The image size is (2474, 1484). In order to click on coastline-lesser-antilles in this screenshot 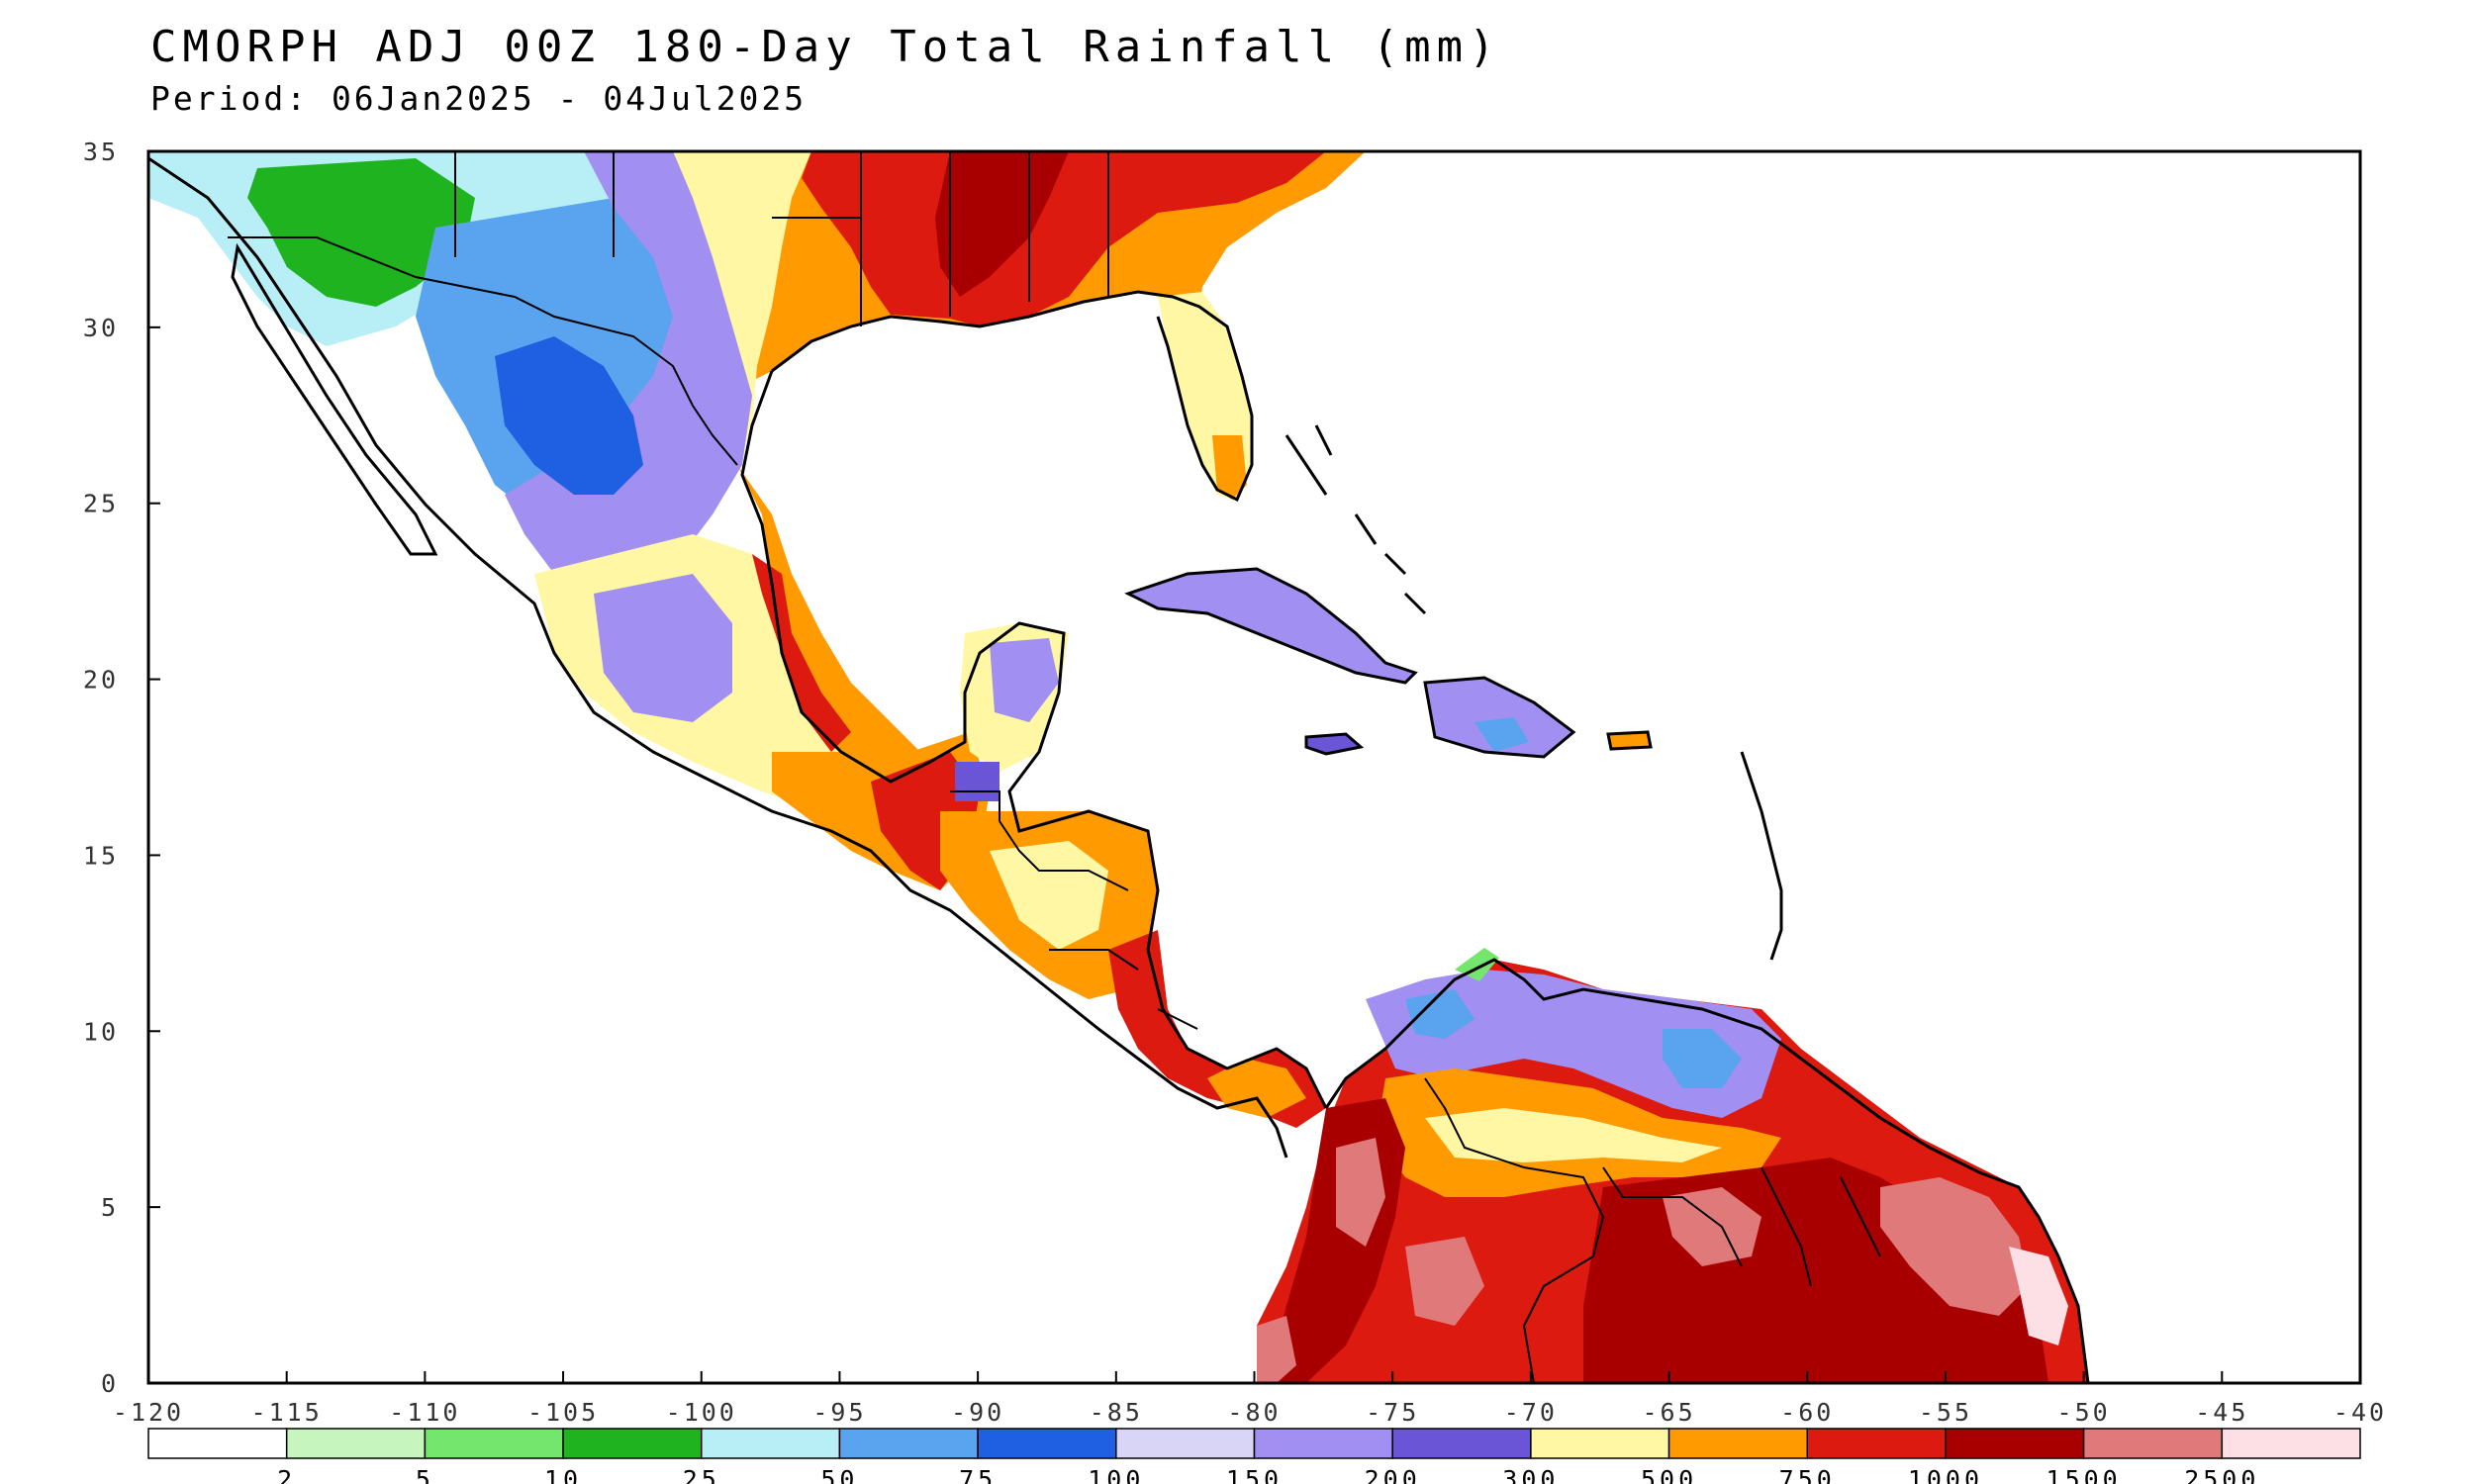, I will do `click(1762, 856)`.